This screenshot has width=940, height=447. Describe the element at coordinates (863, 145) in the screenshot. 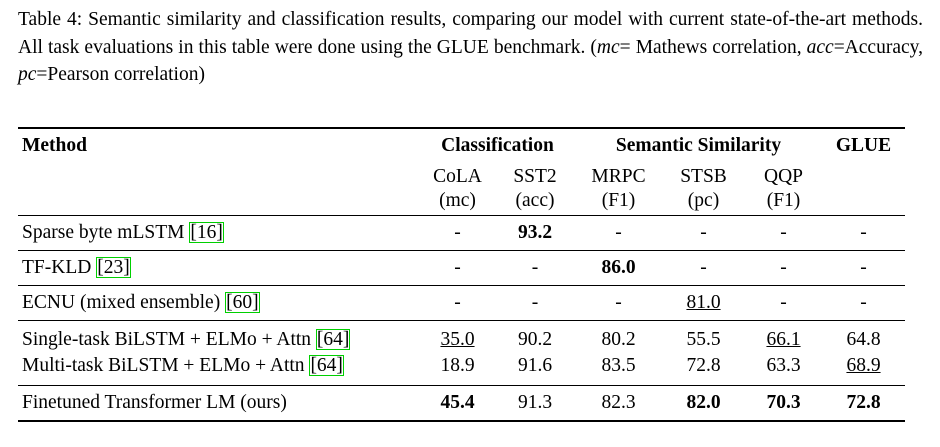

I see `header-cell: GLUE` at that location.